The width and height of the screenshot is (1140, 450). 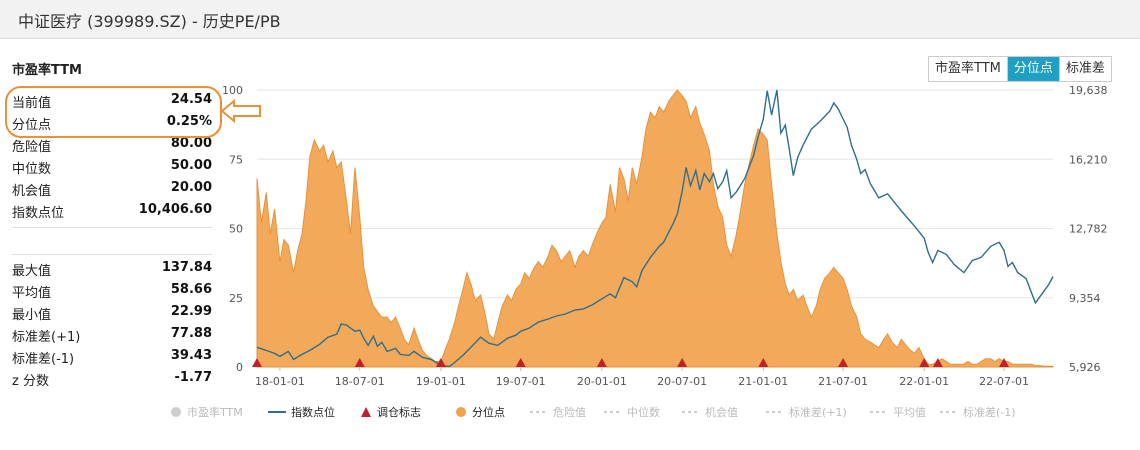 What do you see at coordinates (46, 337) in the screenshot?
I see `stat-label: 标准差(+1)` at bounding box center [46, 337].